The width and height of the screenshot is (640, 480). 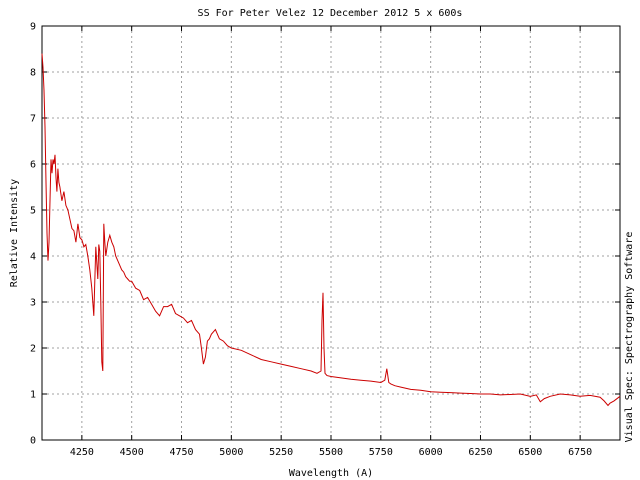 I want to click on x-tick-label: 5500, so click(x=331, y=452).